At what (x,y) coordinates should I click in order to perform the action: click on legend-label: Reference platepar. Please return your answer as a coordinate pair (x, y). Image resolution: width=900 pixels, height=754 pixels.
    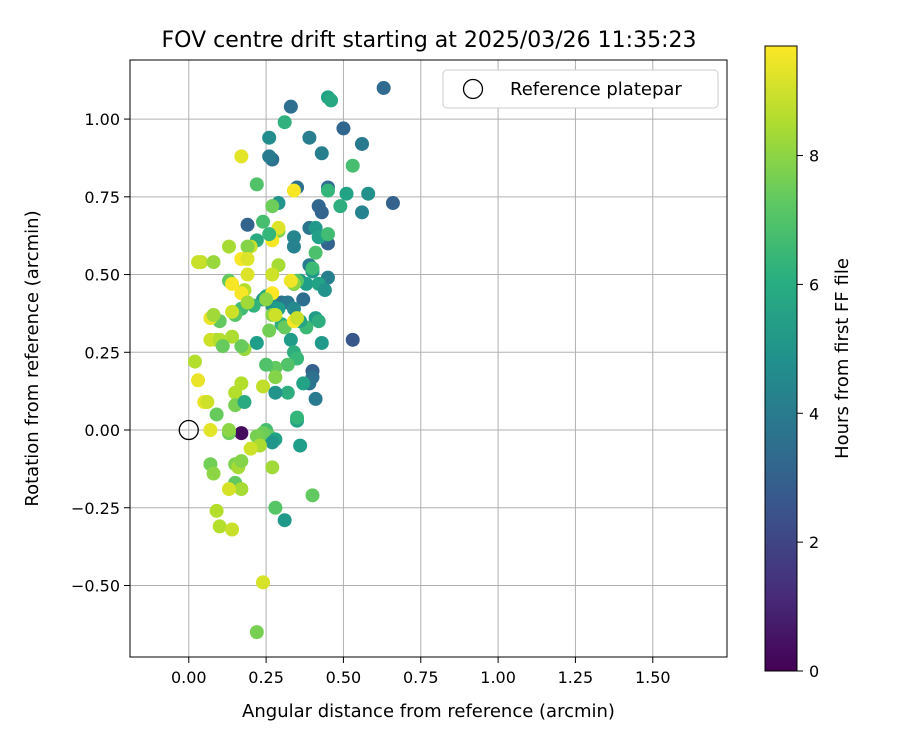
    Looking at the image, I should click on (596, 89).